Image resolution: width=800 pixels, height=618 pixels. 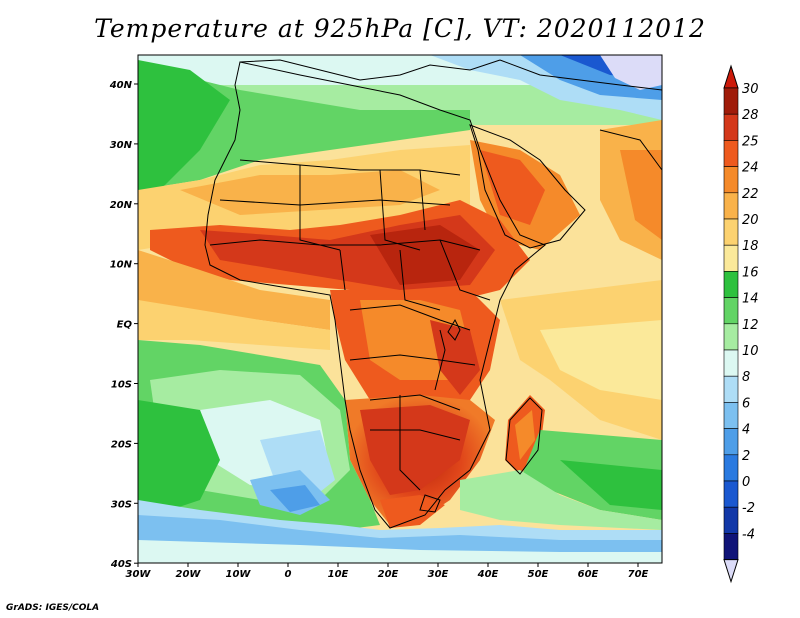 What do you see at coordinates (121, 265) in the screenshot?
I see `lat-label: 10N` at bounding box center [121, 265].